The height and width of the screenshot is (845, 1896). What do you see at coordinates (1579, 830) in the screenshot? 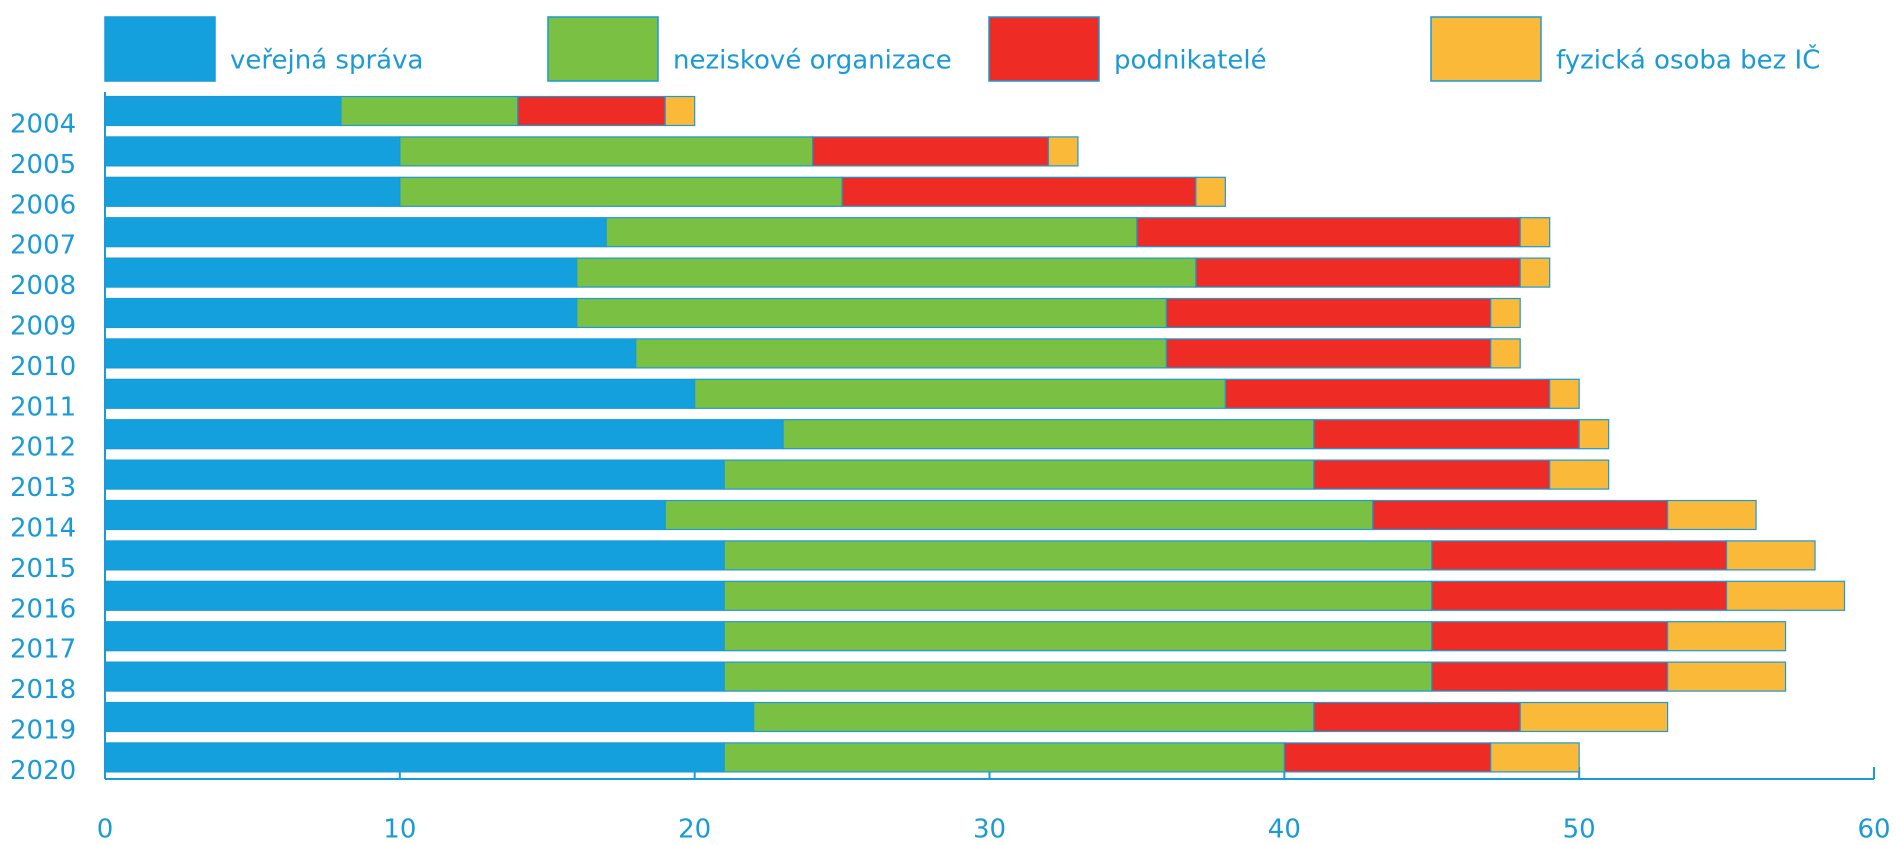
I see `x-tick-label: 50` at bounding box center [1579, 830].